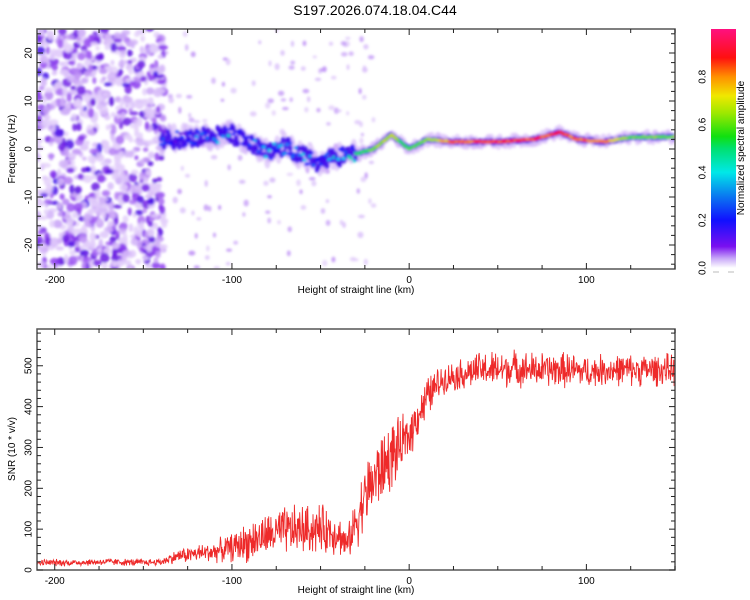  I want to click on x-tick-label: -100, so click(232, 581).